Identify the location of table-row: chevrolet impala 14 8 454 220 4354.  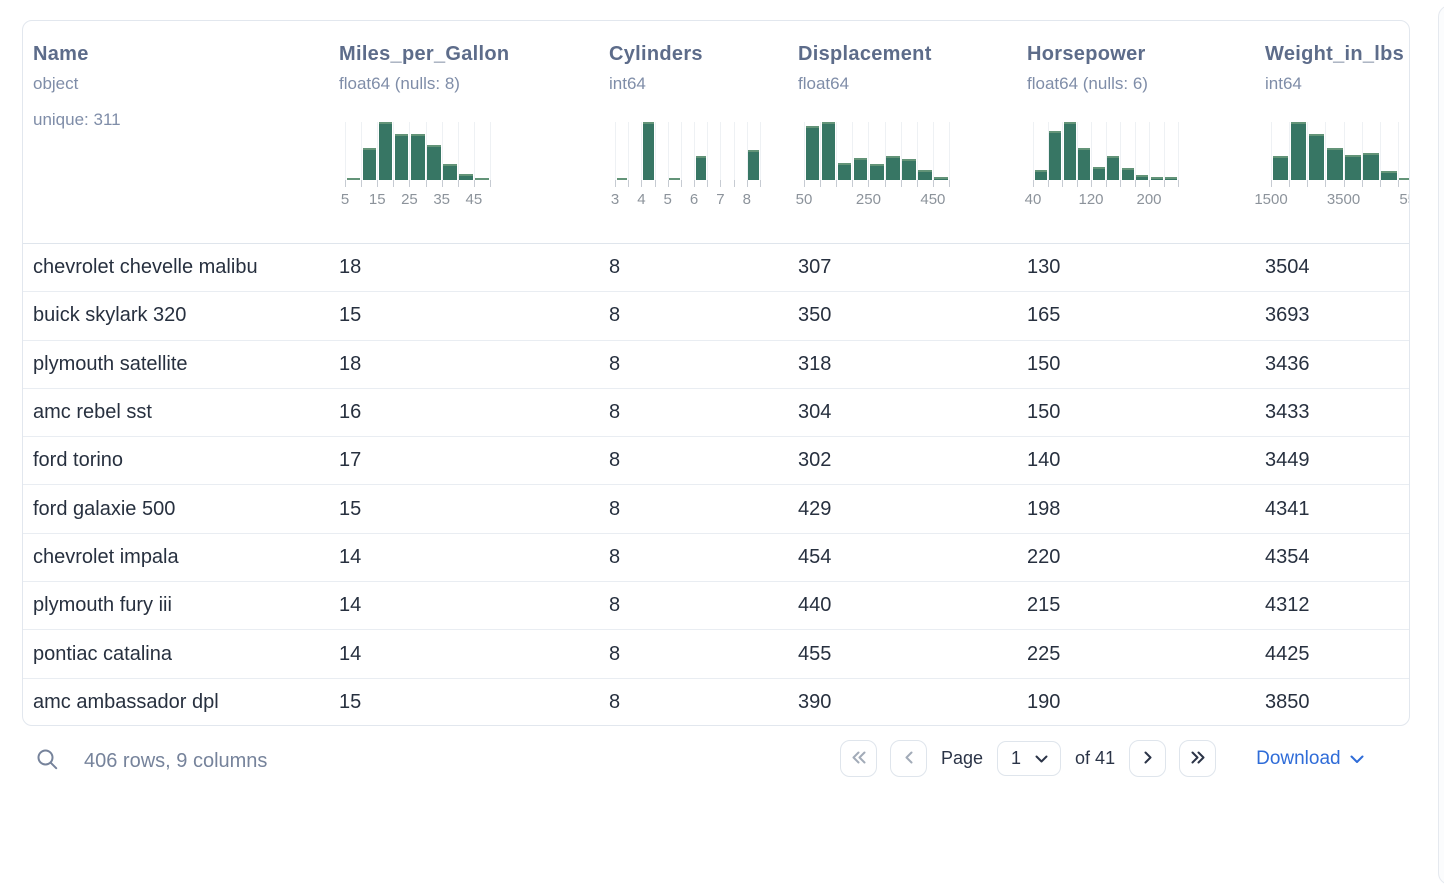
(716, 558).